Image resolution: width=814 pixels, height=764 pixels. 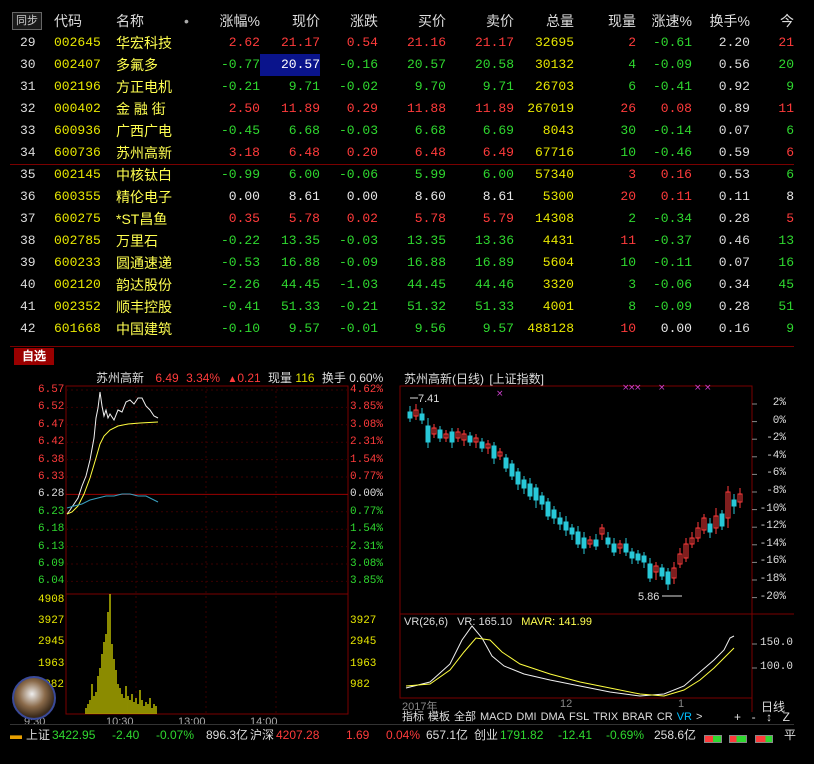 I want to click on total-volume: 4431, so click(x=558, y=240).